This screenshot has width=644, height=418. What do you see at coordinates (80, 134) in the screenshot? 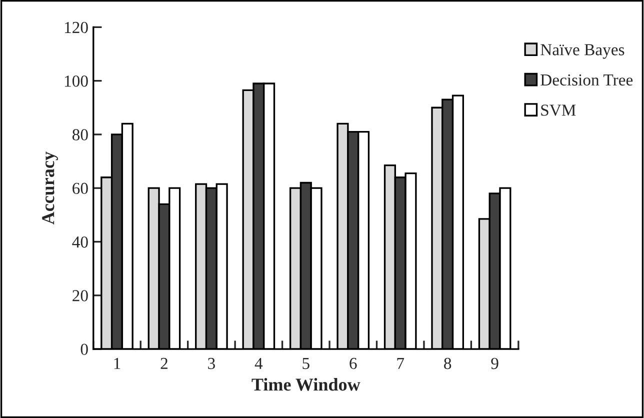
I see `y-tick-label: 80` at bounding box center [80, 134].